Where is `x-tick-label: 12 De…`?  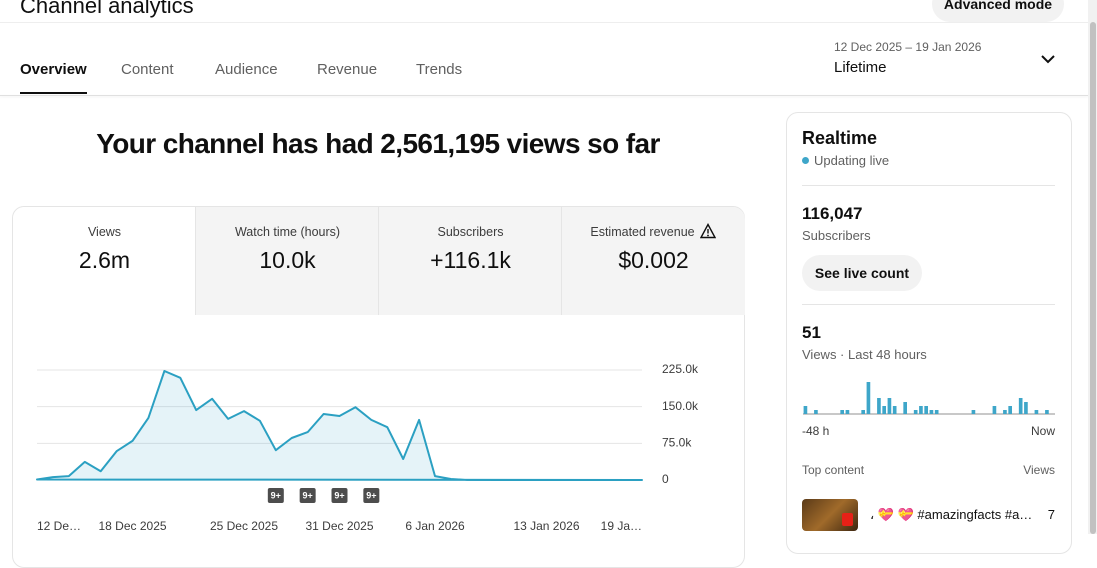 x-tick-label: 12 De… is located at coordinates (59, 526).